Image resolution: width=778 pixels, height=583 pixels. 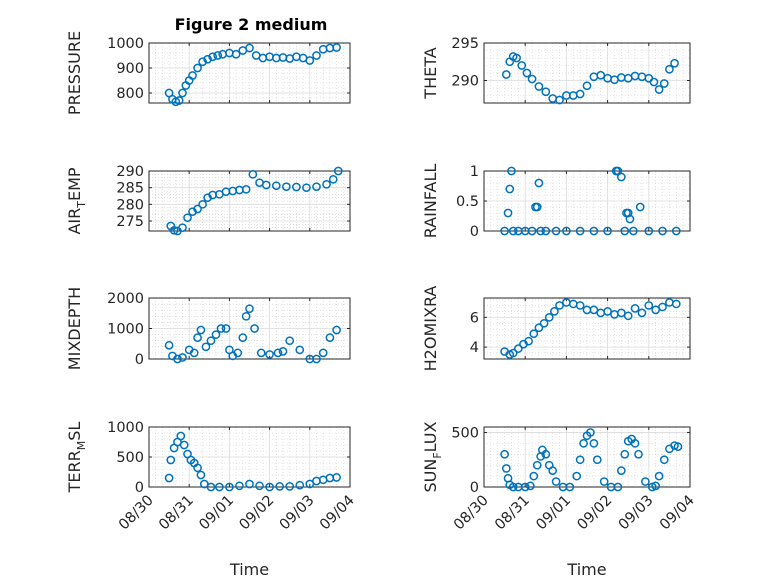 I want to click on subplot-theta: 290 295 THETA, so click(x=556, y=70).